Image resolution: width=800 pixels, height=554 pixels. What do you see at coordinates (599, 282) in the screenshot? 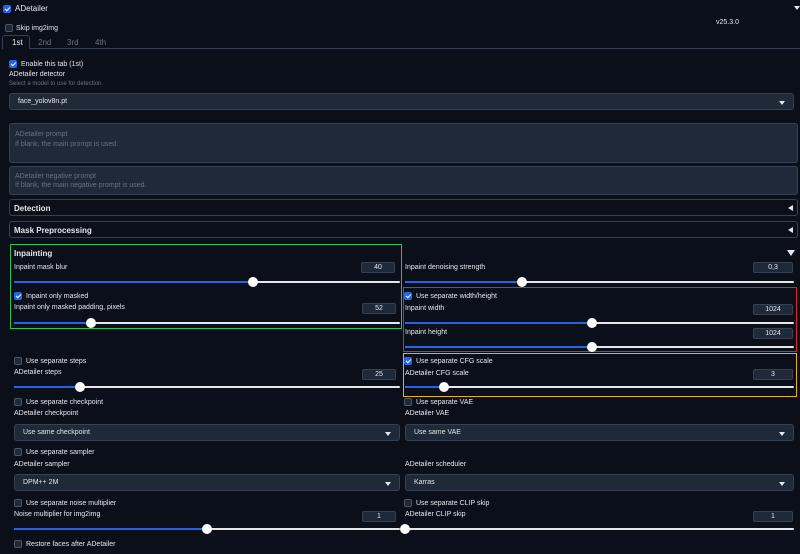
I see `denoise-slider` at bounding box center [599, 282].